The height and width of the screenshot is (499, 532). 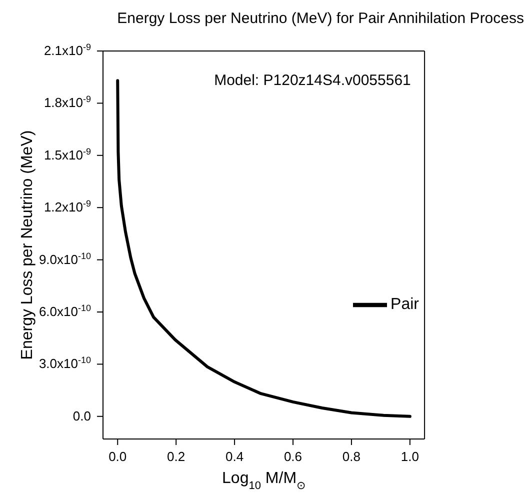 I want to click on x-tick-label: 1.0, so click(x=409, y=456).